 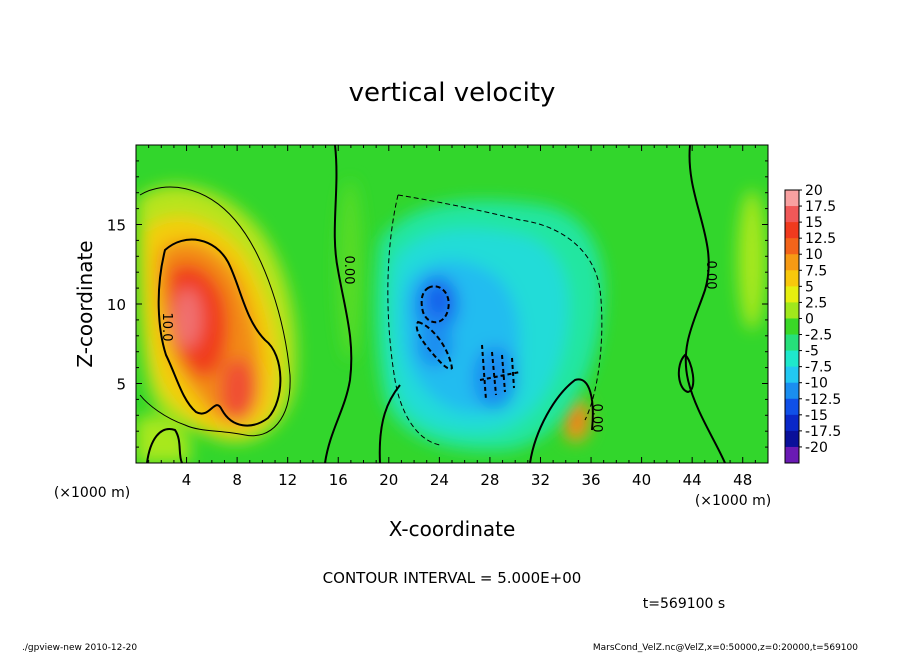 What do you see at coordinates (452, 93) in the screenshot?
I see `chart-title: vertical velocity` at bounding box center [452, 93].